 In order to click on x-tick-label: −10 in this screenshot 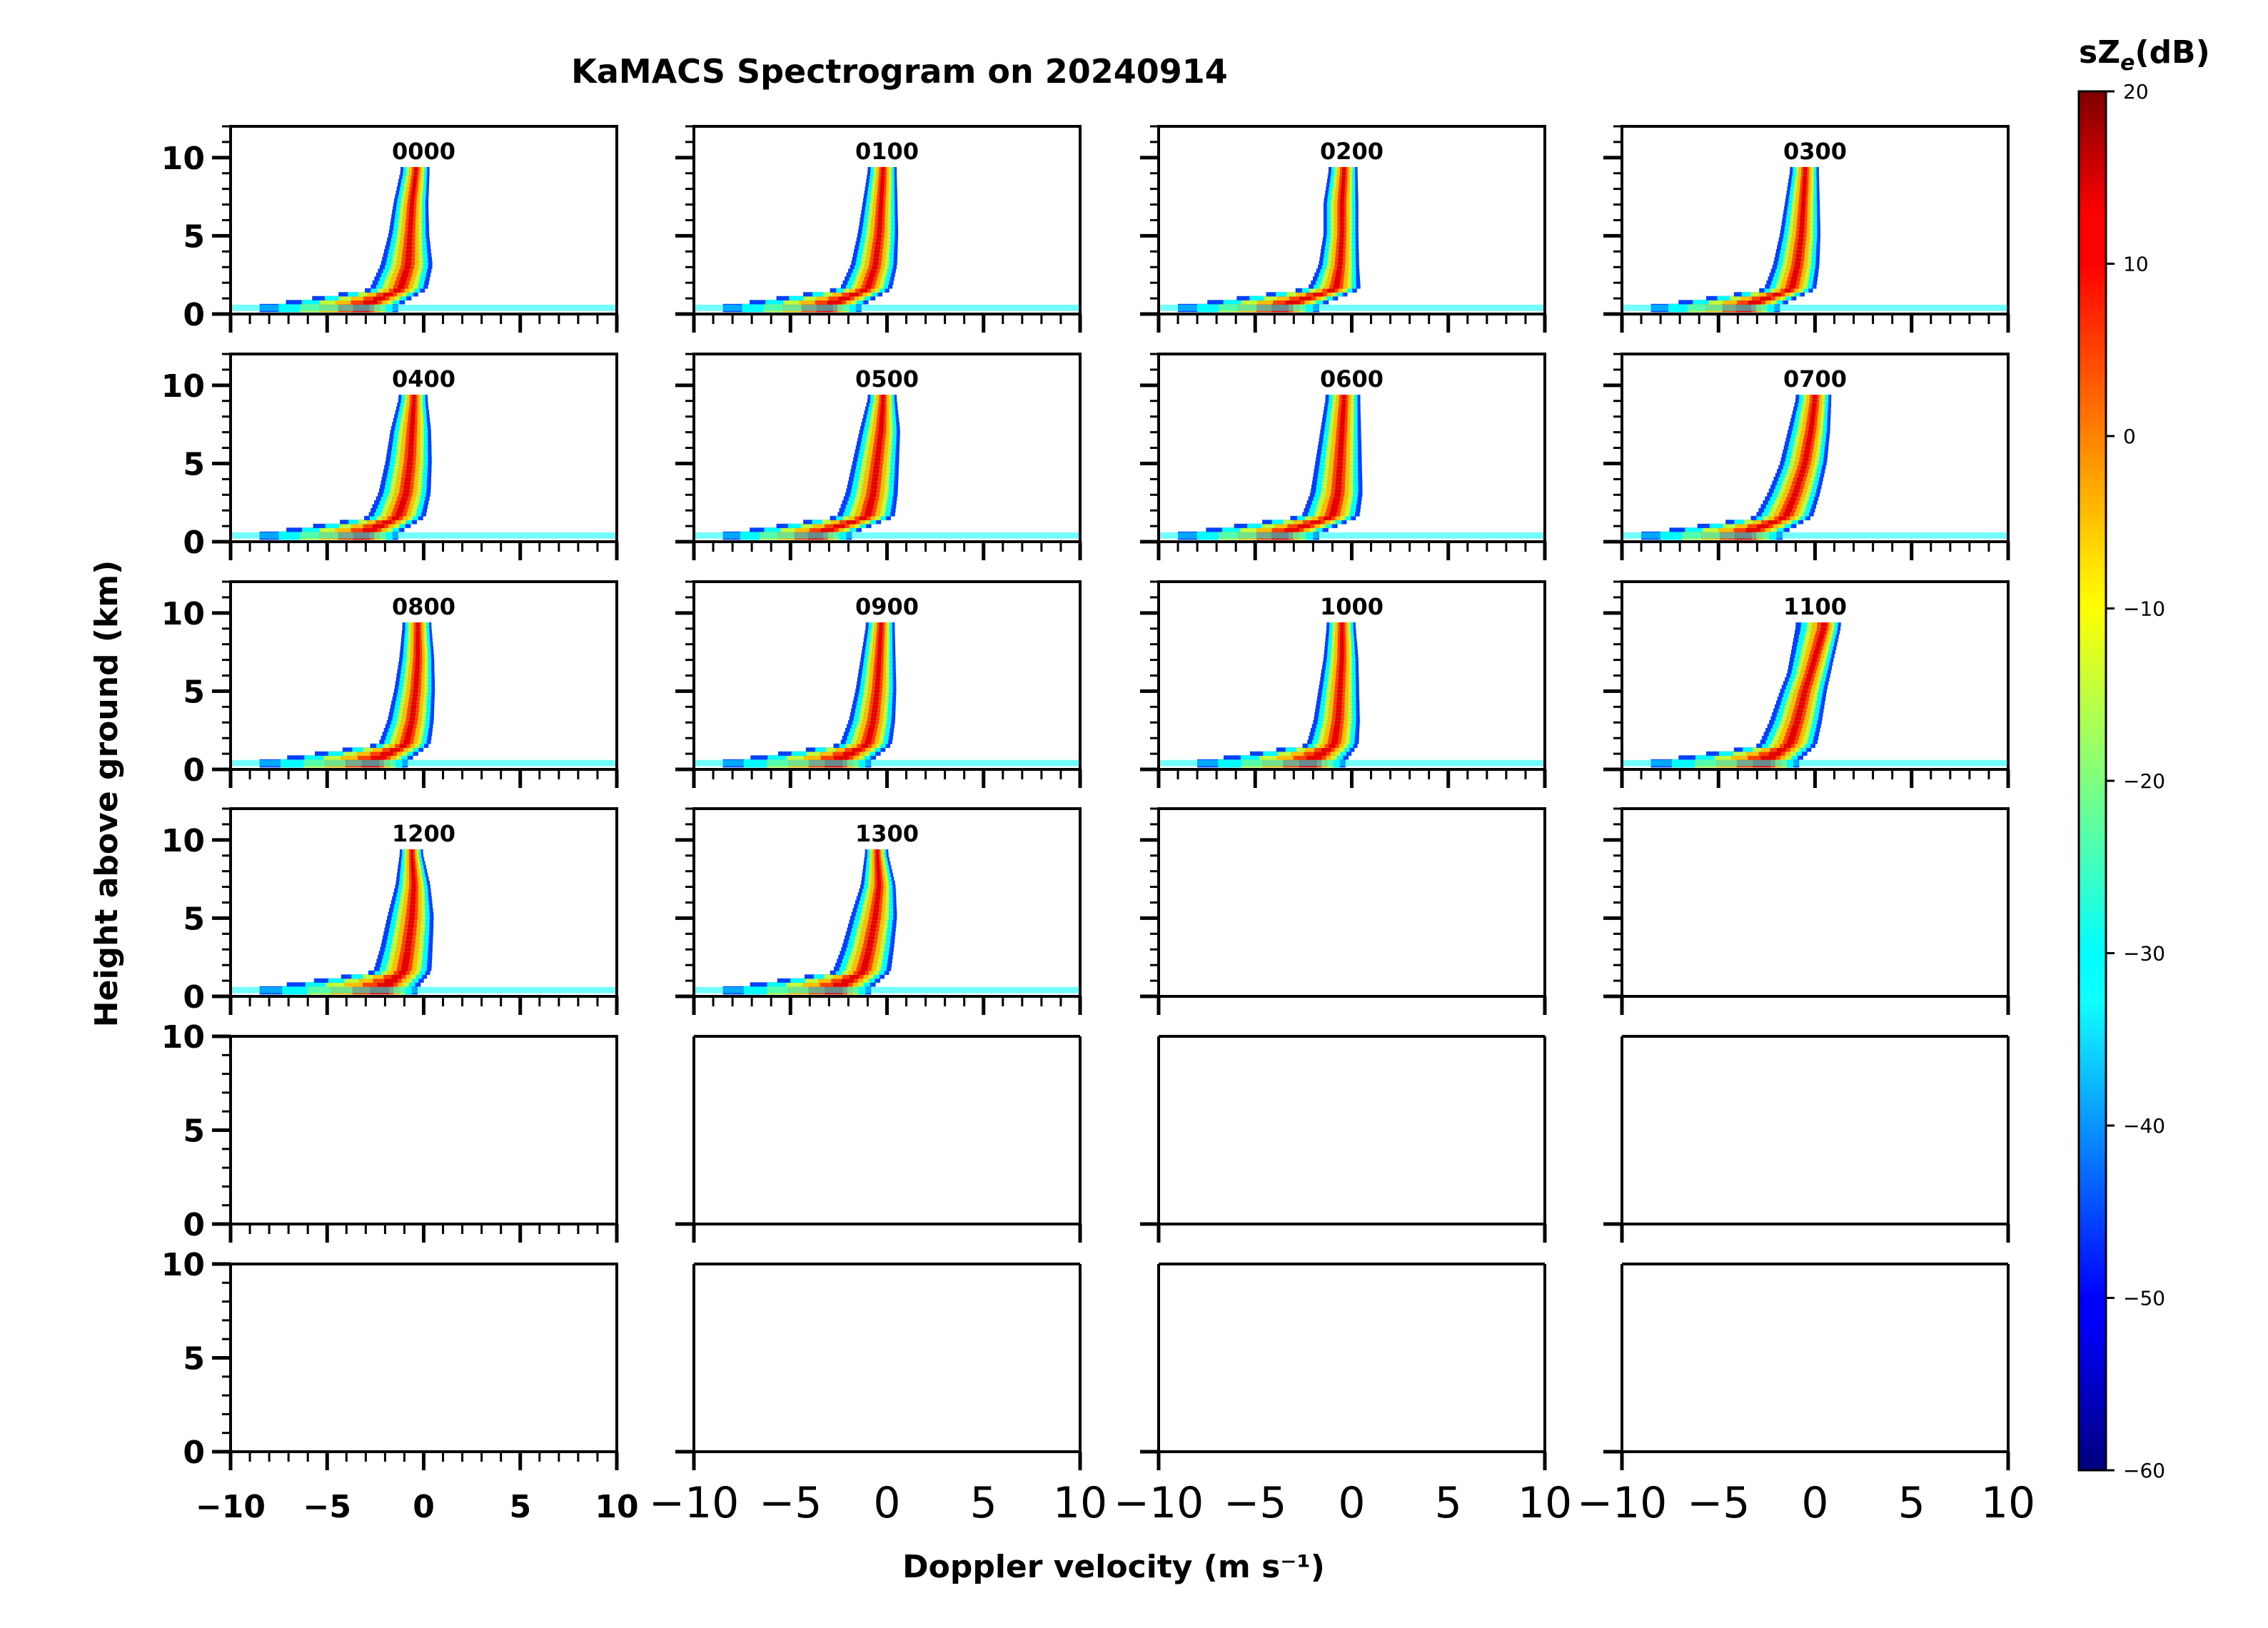, I will do `click(231, 1507)`.